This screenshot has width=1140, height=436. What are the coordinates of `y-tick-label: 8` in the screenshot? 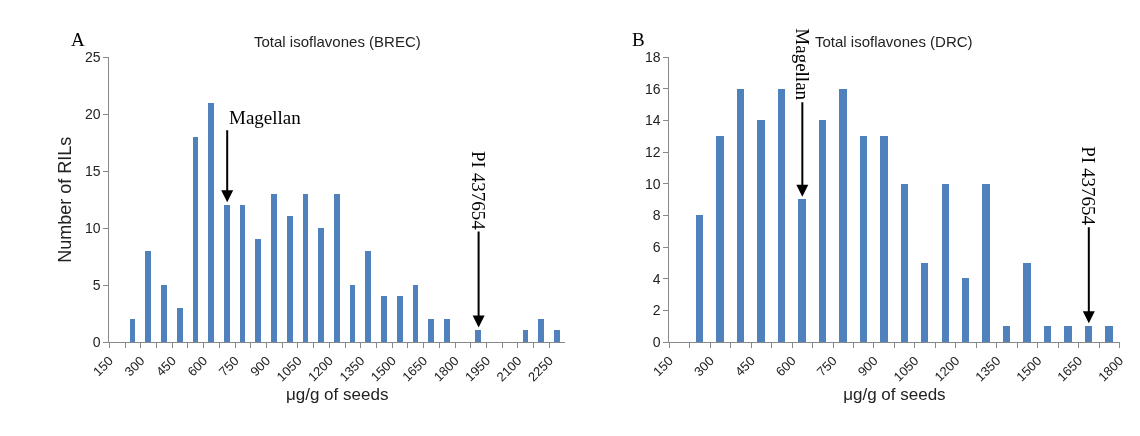 It's located at (656, 215).